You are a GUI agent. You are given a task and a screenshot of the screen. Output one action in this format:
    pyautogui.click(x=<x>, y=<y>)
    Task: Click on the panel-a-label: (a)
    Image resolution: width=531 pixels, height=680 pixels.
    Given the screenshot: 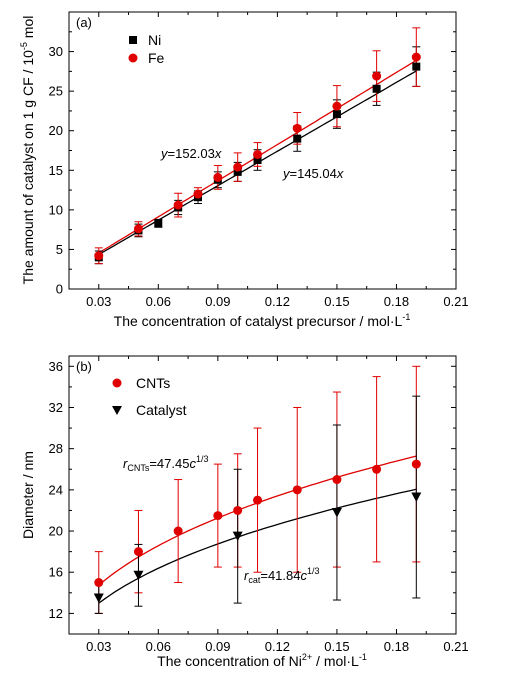 What is the action you would take?
    pyautogui.click(x=84, y=22)
    